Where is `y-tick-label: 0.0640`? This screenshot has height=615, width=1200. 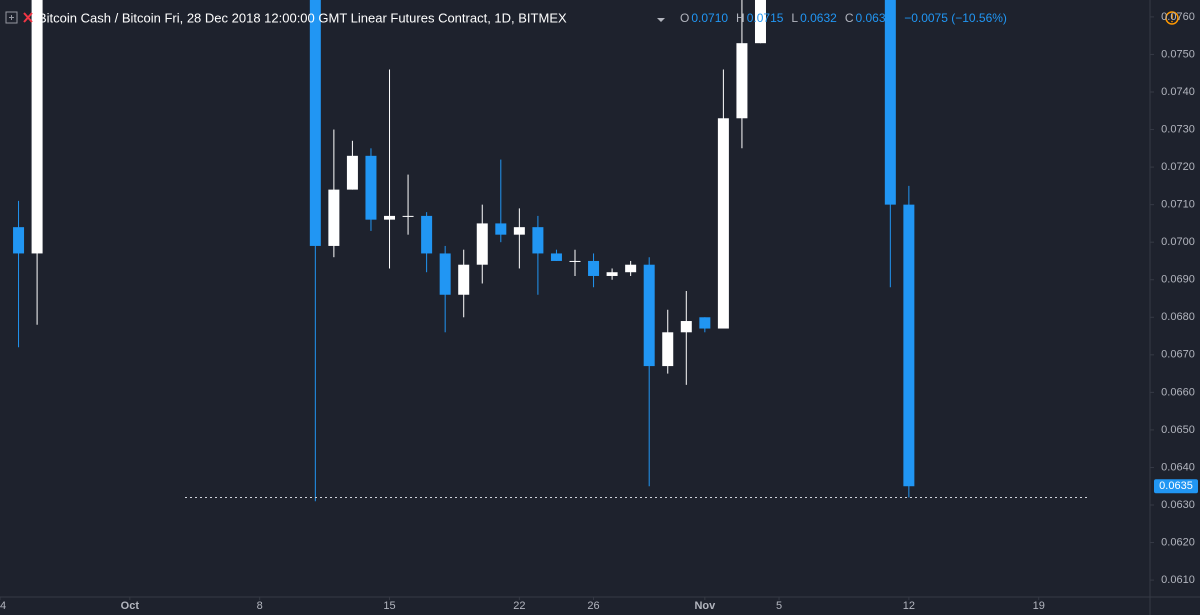 y-tick-label: 0.0640 is located at coordinates (1178, 467).